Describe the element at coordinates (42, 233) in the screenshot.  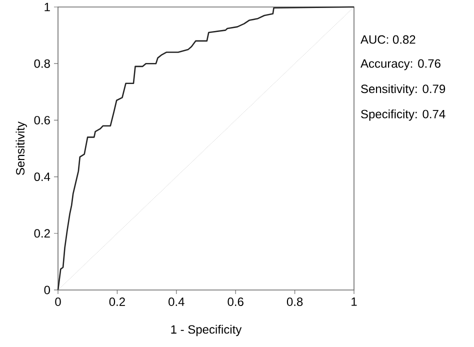
I see `y-tick-label: 0.2` at that location.